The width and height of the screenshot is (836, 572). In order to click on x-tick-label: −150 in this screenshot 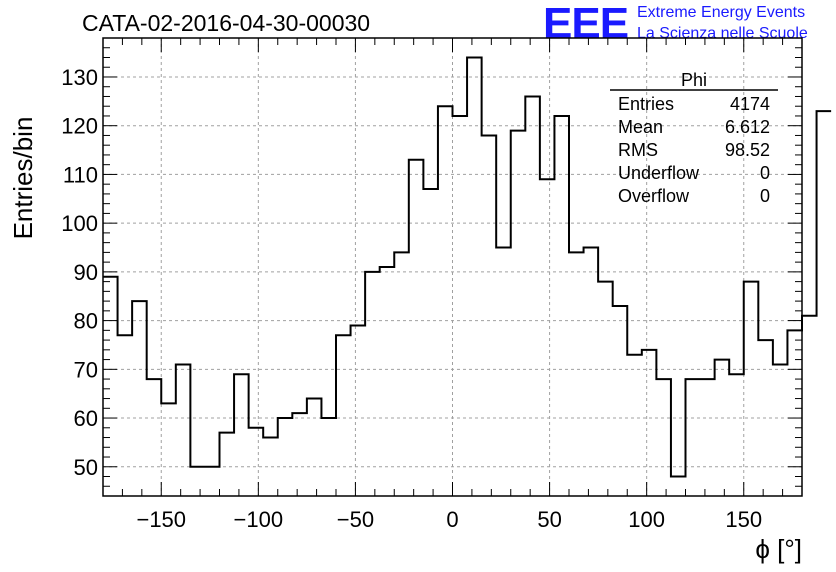, I will do `click(161, 519)`.